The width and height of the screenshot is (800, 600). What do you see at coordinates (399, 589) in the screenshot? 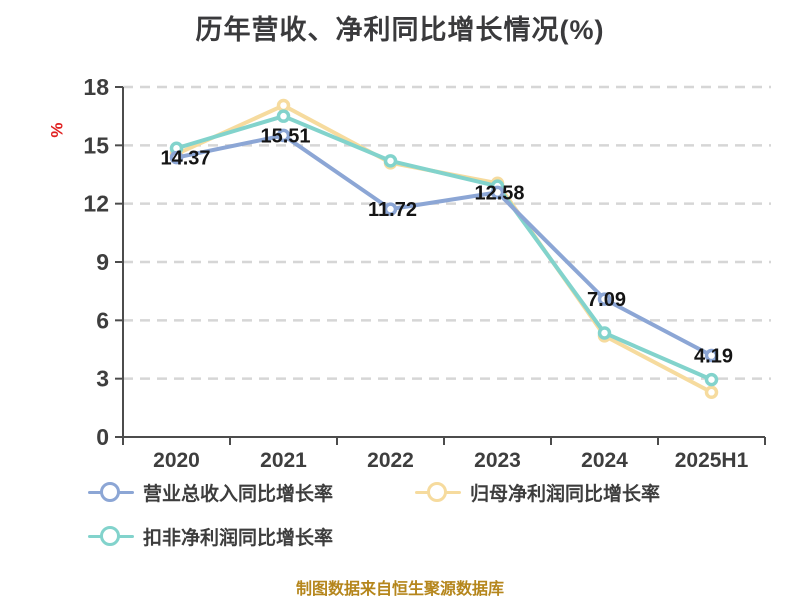
I see `data-source-note: 制图数据来自恒生聚源数据库` at bounding box center [399, 589].